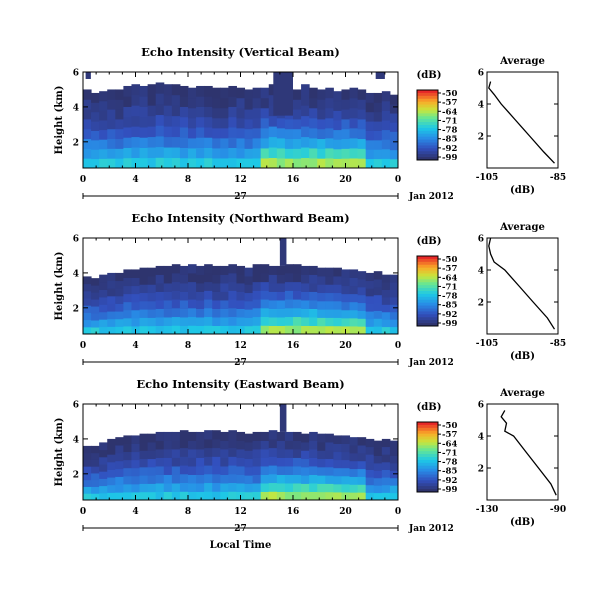 The width and height of the screenshot is (615, 598). Describe the element at coordinates (240, 180) in the screenshot. I see `x-tick-label: 12` at that location.